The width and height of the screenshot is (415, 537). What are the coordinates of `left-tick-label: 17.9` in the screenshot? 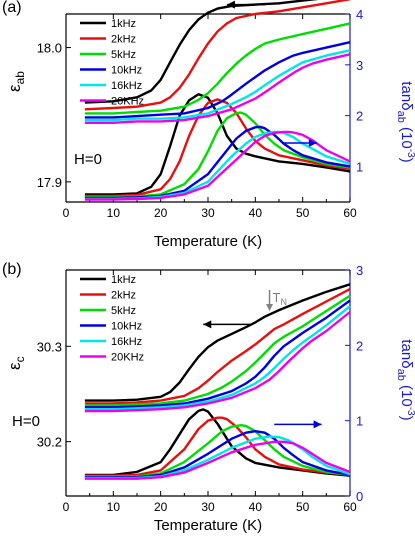 It's located at (49, 182).